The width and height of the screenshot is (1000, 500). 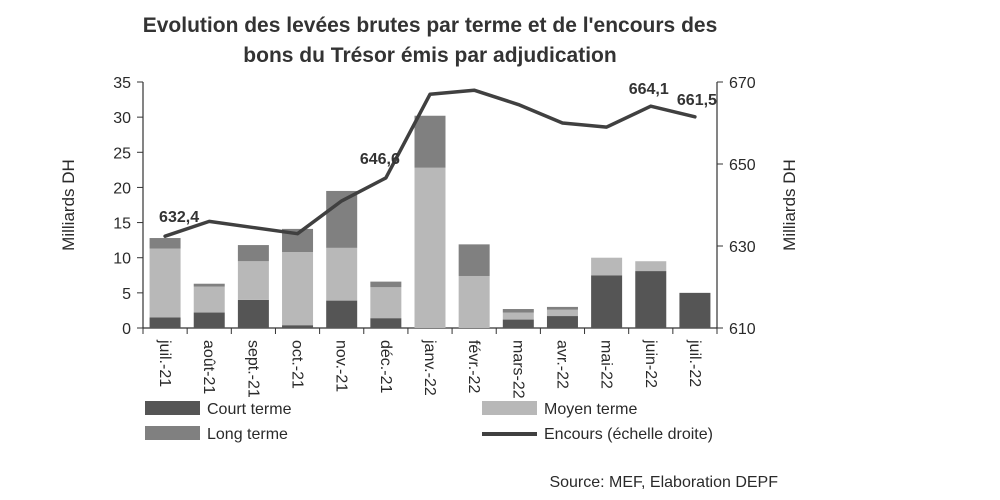 What do you see at coordinates (789, 205) in the screenshot?
I see `y-axis-title-right: Milliards DH` at bounding box center [789, 205].